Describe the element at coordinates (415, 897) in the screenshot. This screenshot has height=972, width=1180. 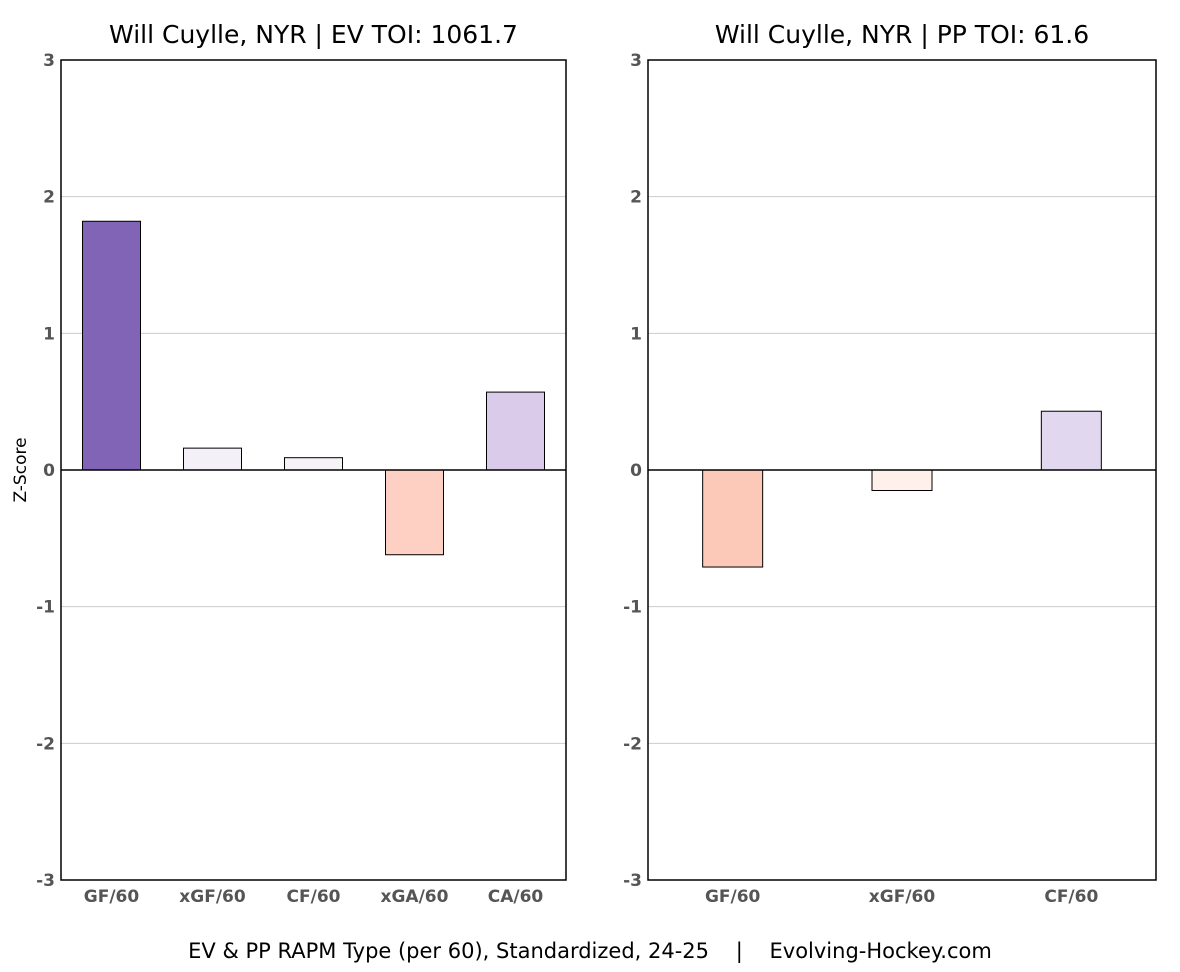
I see `x-tick-label: xGA/60` at that location.